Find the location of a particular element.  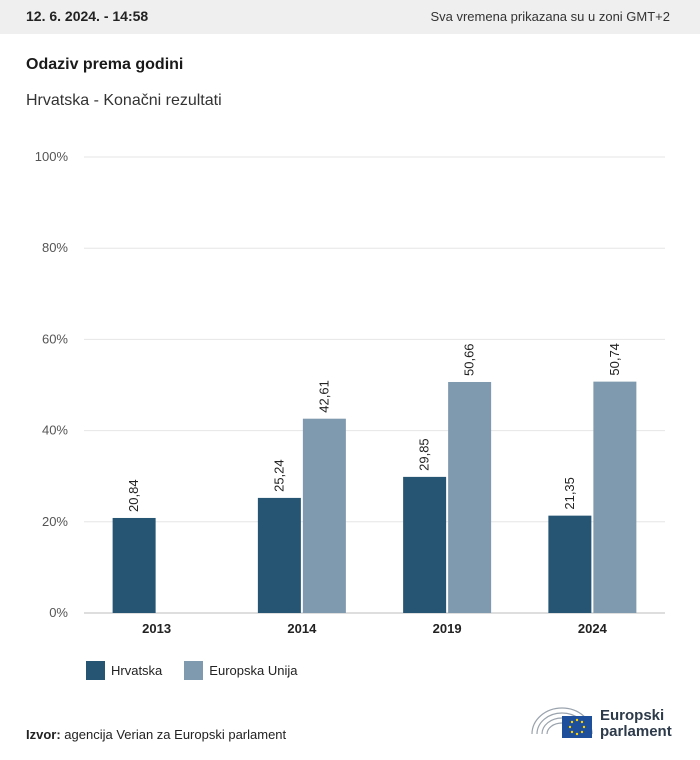

logo-text-line2: parlament is located at coordinates (636, 731).